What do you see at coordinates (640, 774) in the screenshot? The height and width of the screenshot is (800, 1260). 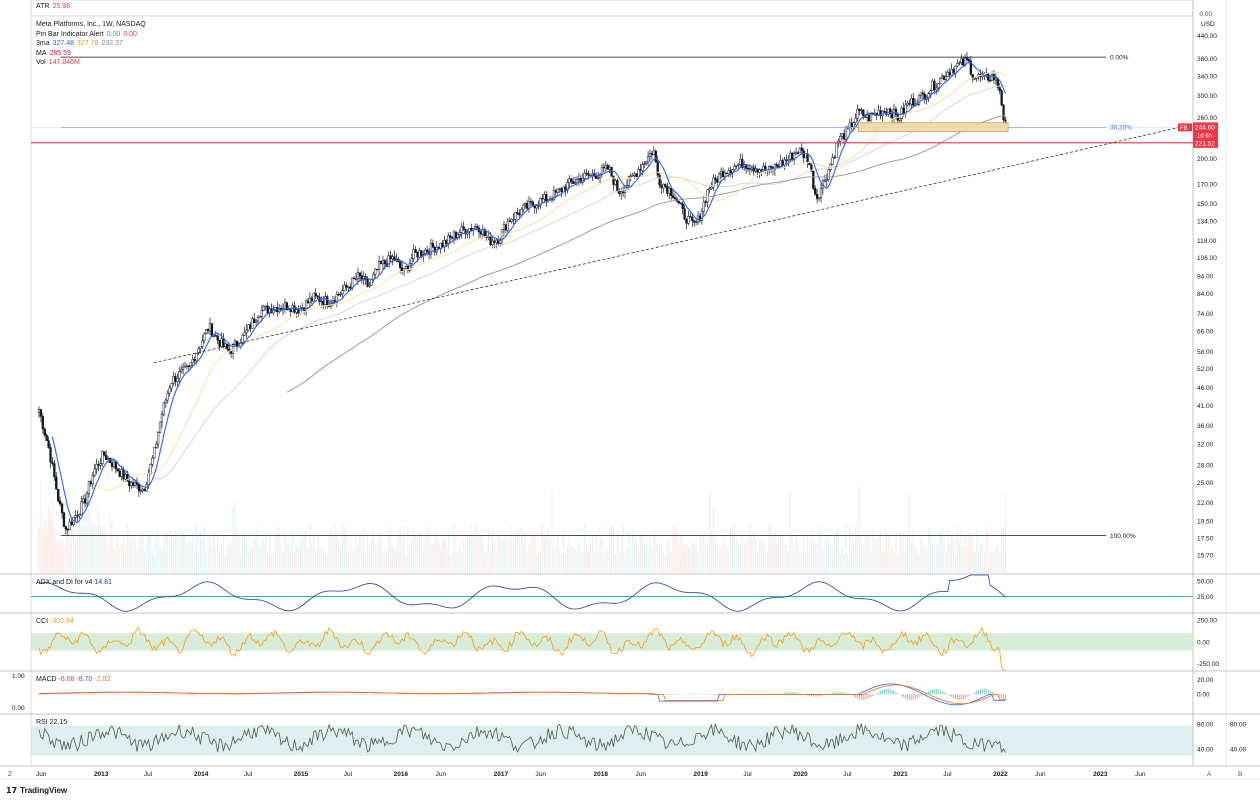 I see `time-tick-label: Jun` at bounding box center [640, 774].